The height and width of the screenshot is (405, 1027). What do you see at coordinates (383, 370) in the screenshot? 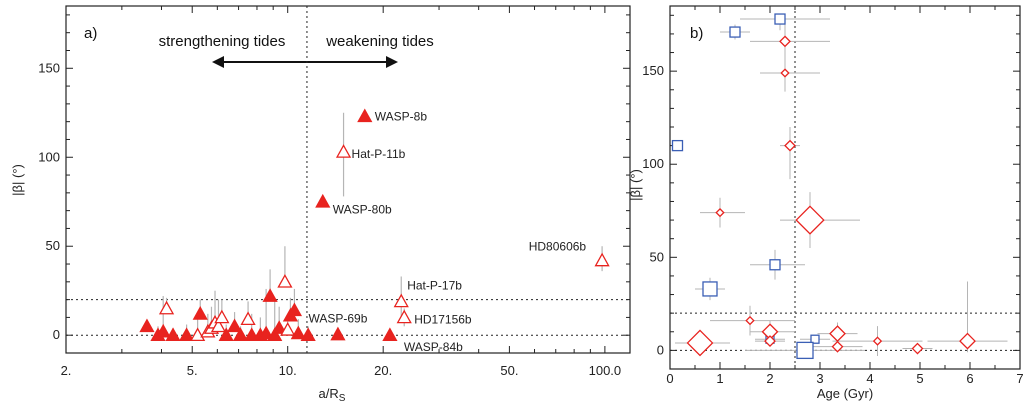
I see `x-tick-label: 20.` at bounding box center [383, 370].